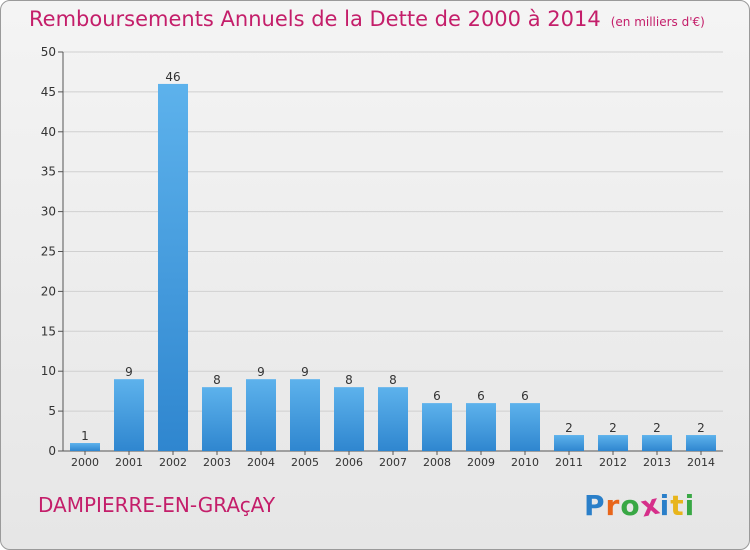  What do you see at coordinates (701, 462) in the screenshot?
I see `x-tick-label: 2014` at bounding box center [701, 462].